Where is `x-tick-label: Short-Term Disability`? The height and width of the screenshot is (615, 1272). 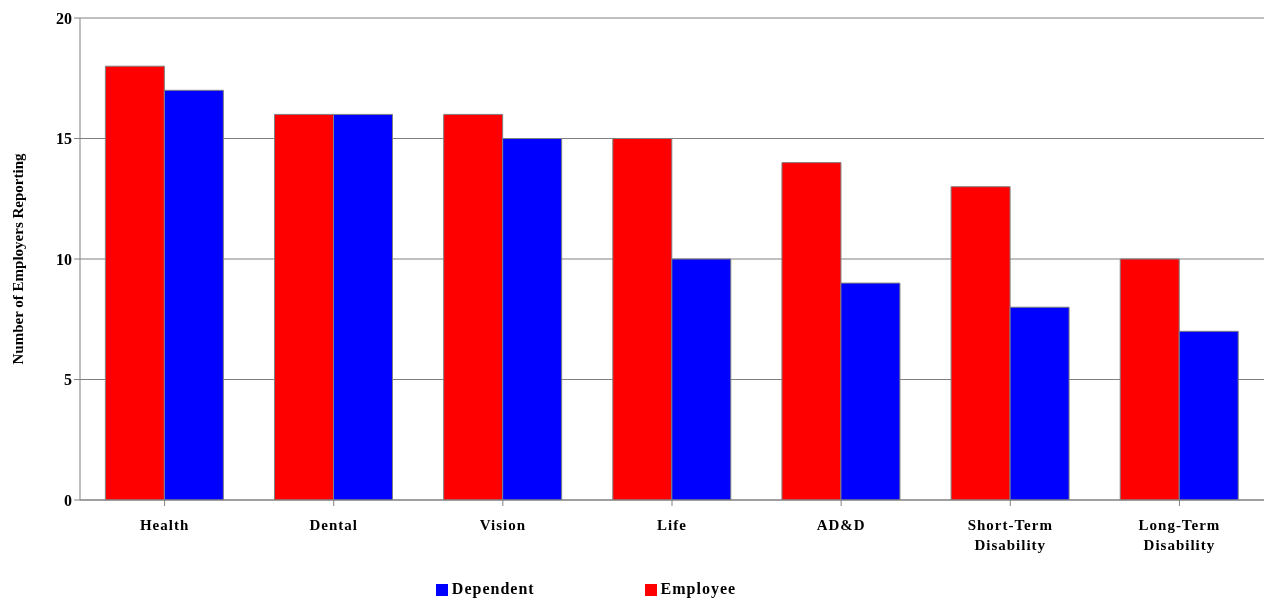
x-tick-label: Short-Term Disability is located at coordinates (1010, 535).